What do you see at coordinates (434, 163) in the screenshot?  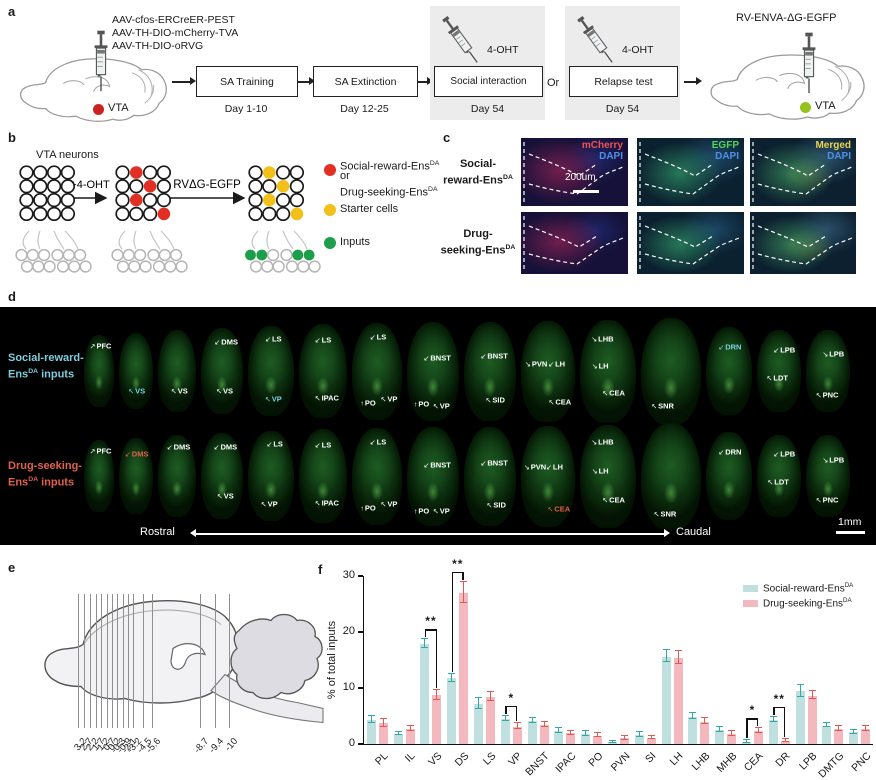 I see `legend-social-sup: DA` at bounding box center [434, 163].